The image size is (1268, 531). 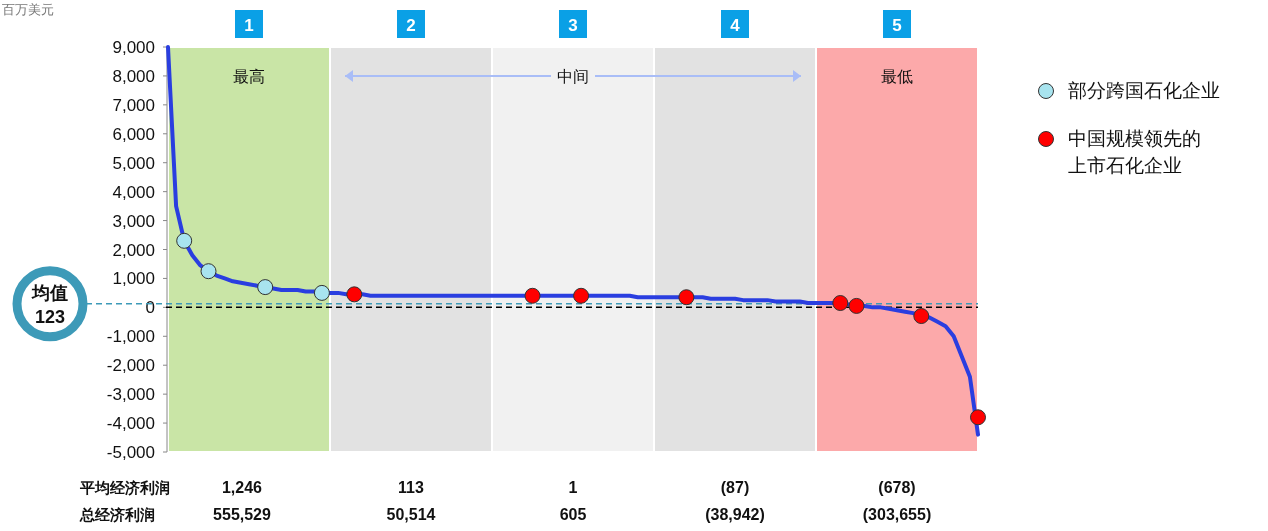 I want to click on y-tick-label: 7,000, so click(x=133, y=105).